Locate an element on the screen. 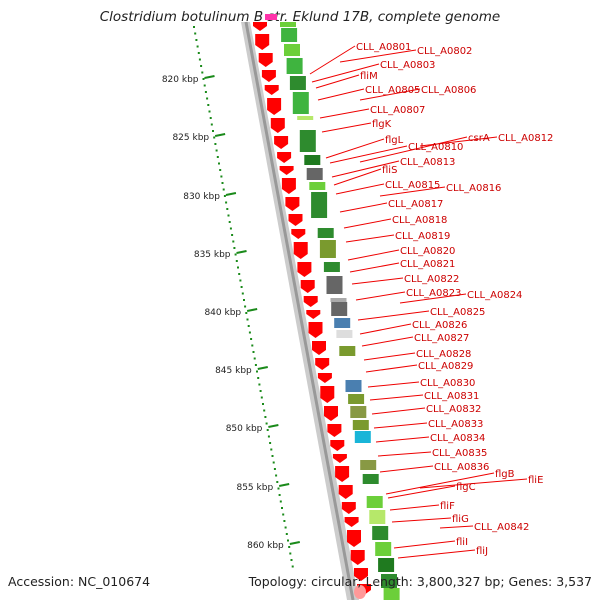 This screenshot has height=600, width=600. ruler-tick-label: 840 kbp is located at coordinates (222, 313).